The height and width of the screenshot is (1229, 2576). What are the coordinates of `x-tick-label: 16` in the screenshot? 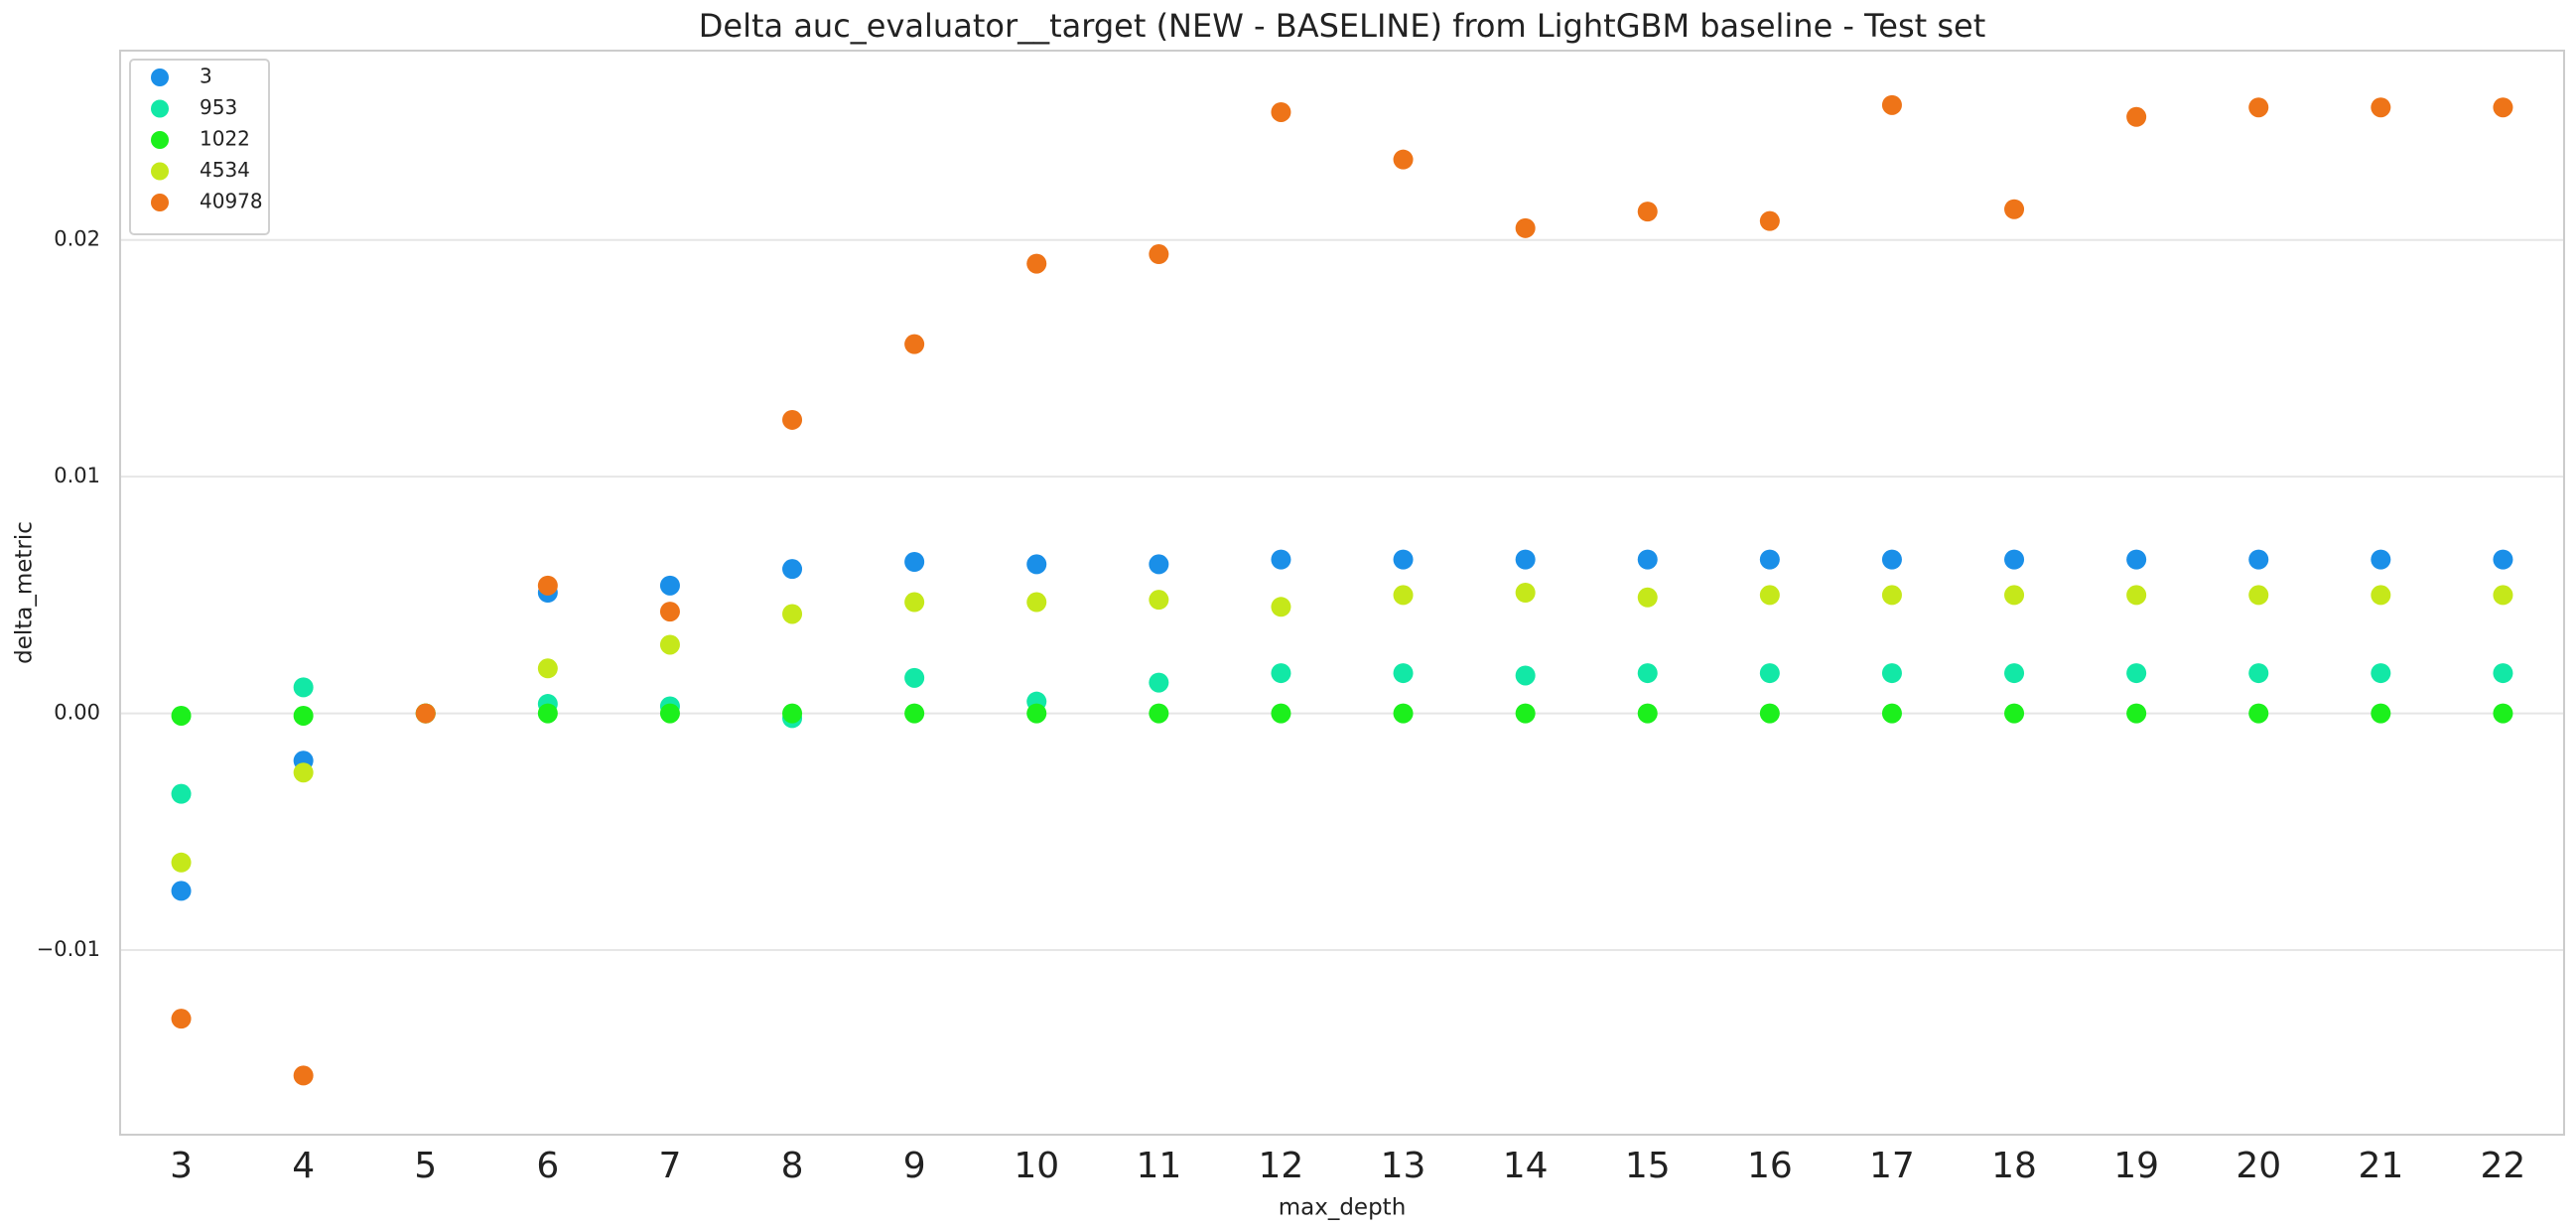 It's located at (1770, 1166).